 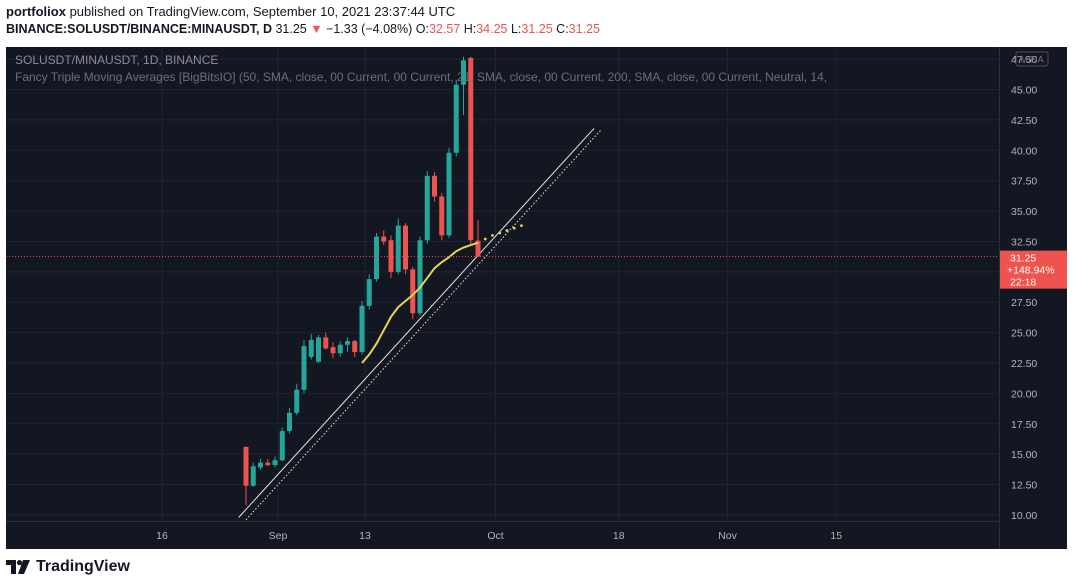 I want to click on moving-average, so click(x=442, y=294).